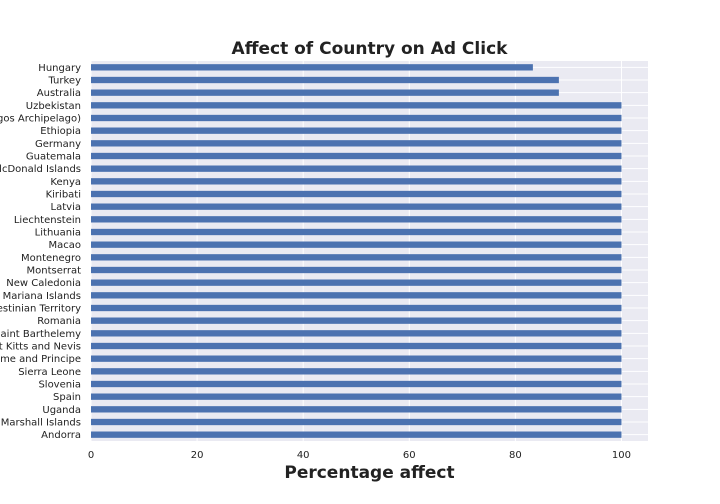 The width and height of the screenshot is (720, 504). I want to click on x-tick-labels: 0 20 40 60 80 100, so click(359, 455).